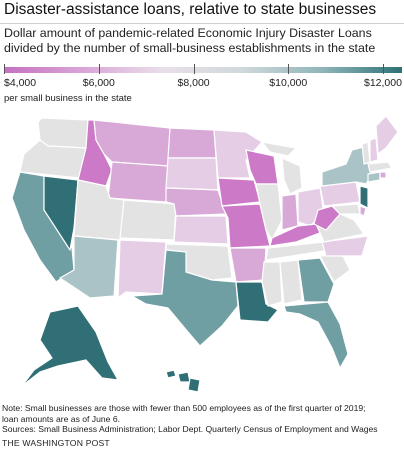 This screenshot has width=404, height=450. Describe the element at coordinates (196, 202) in the screenshot. I see `state-nebraska` at that location.